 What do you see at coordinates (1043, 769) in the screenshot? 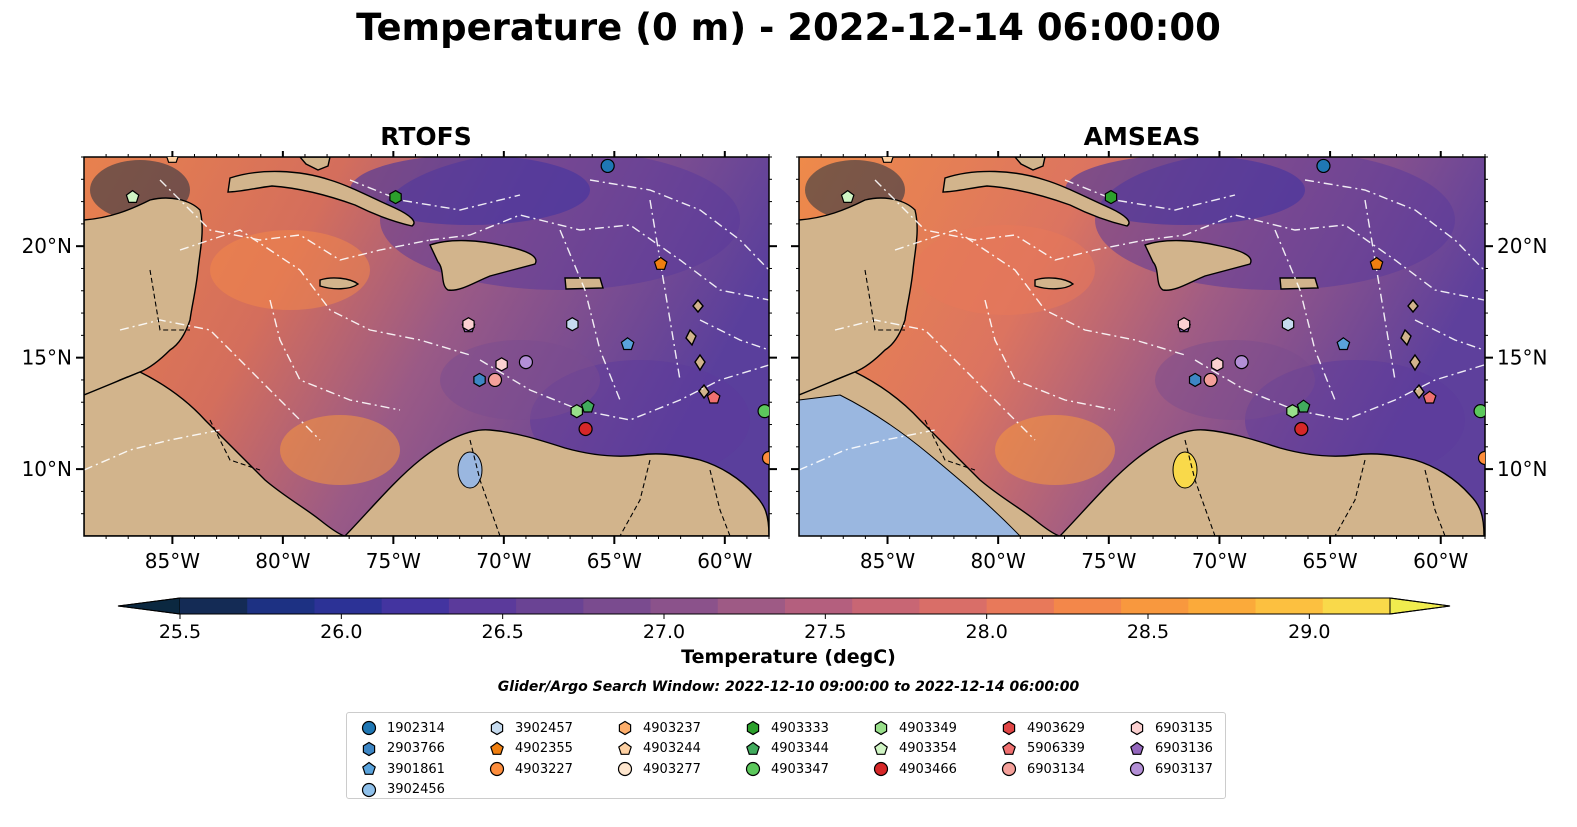
I see `legend-item: 6903134` at bounding box center [1043, 769].